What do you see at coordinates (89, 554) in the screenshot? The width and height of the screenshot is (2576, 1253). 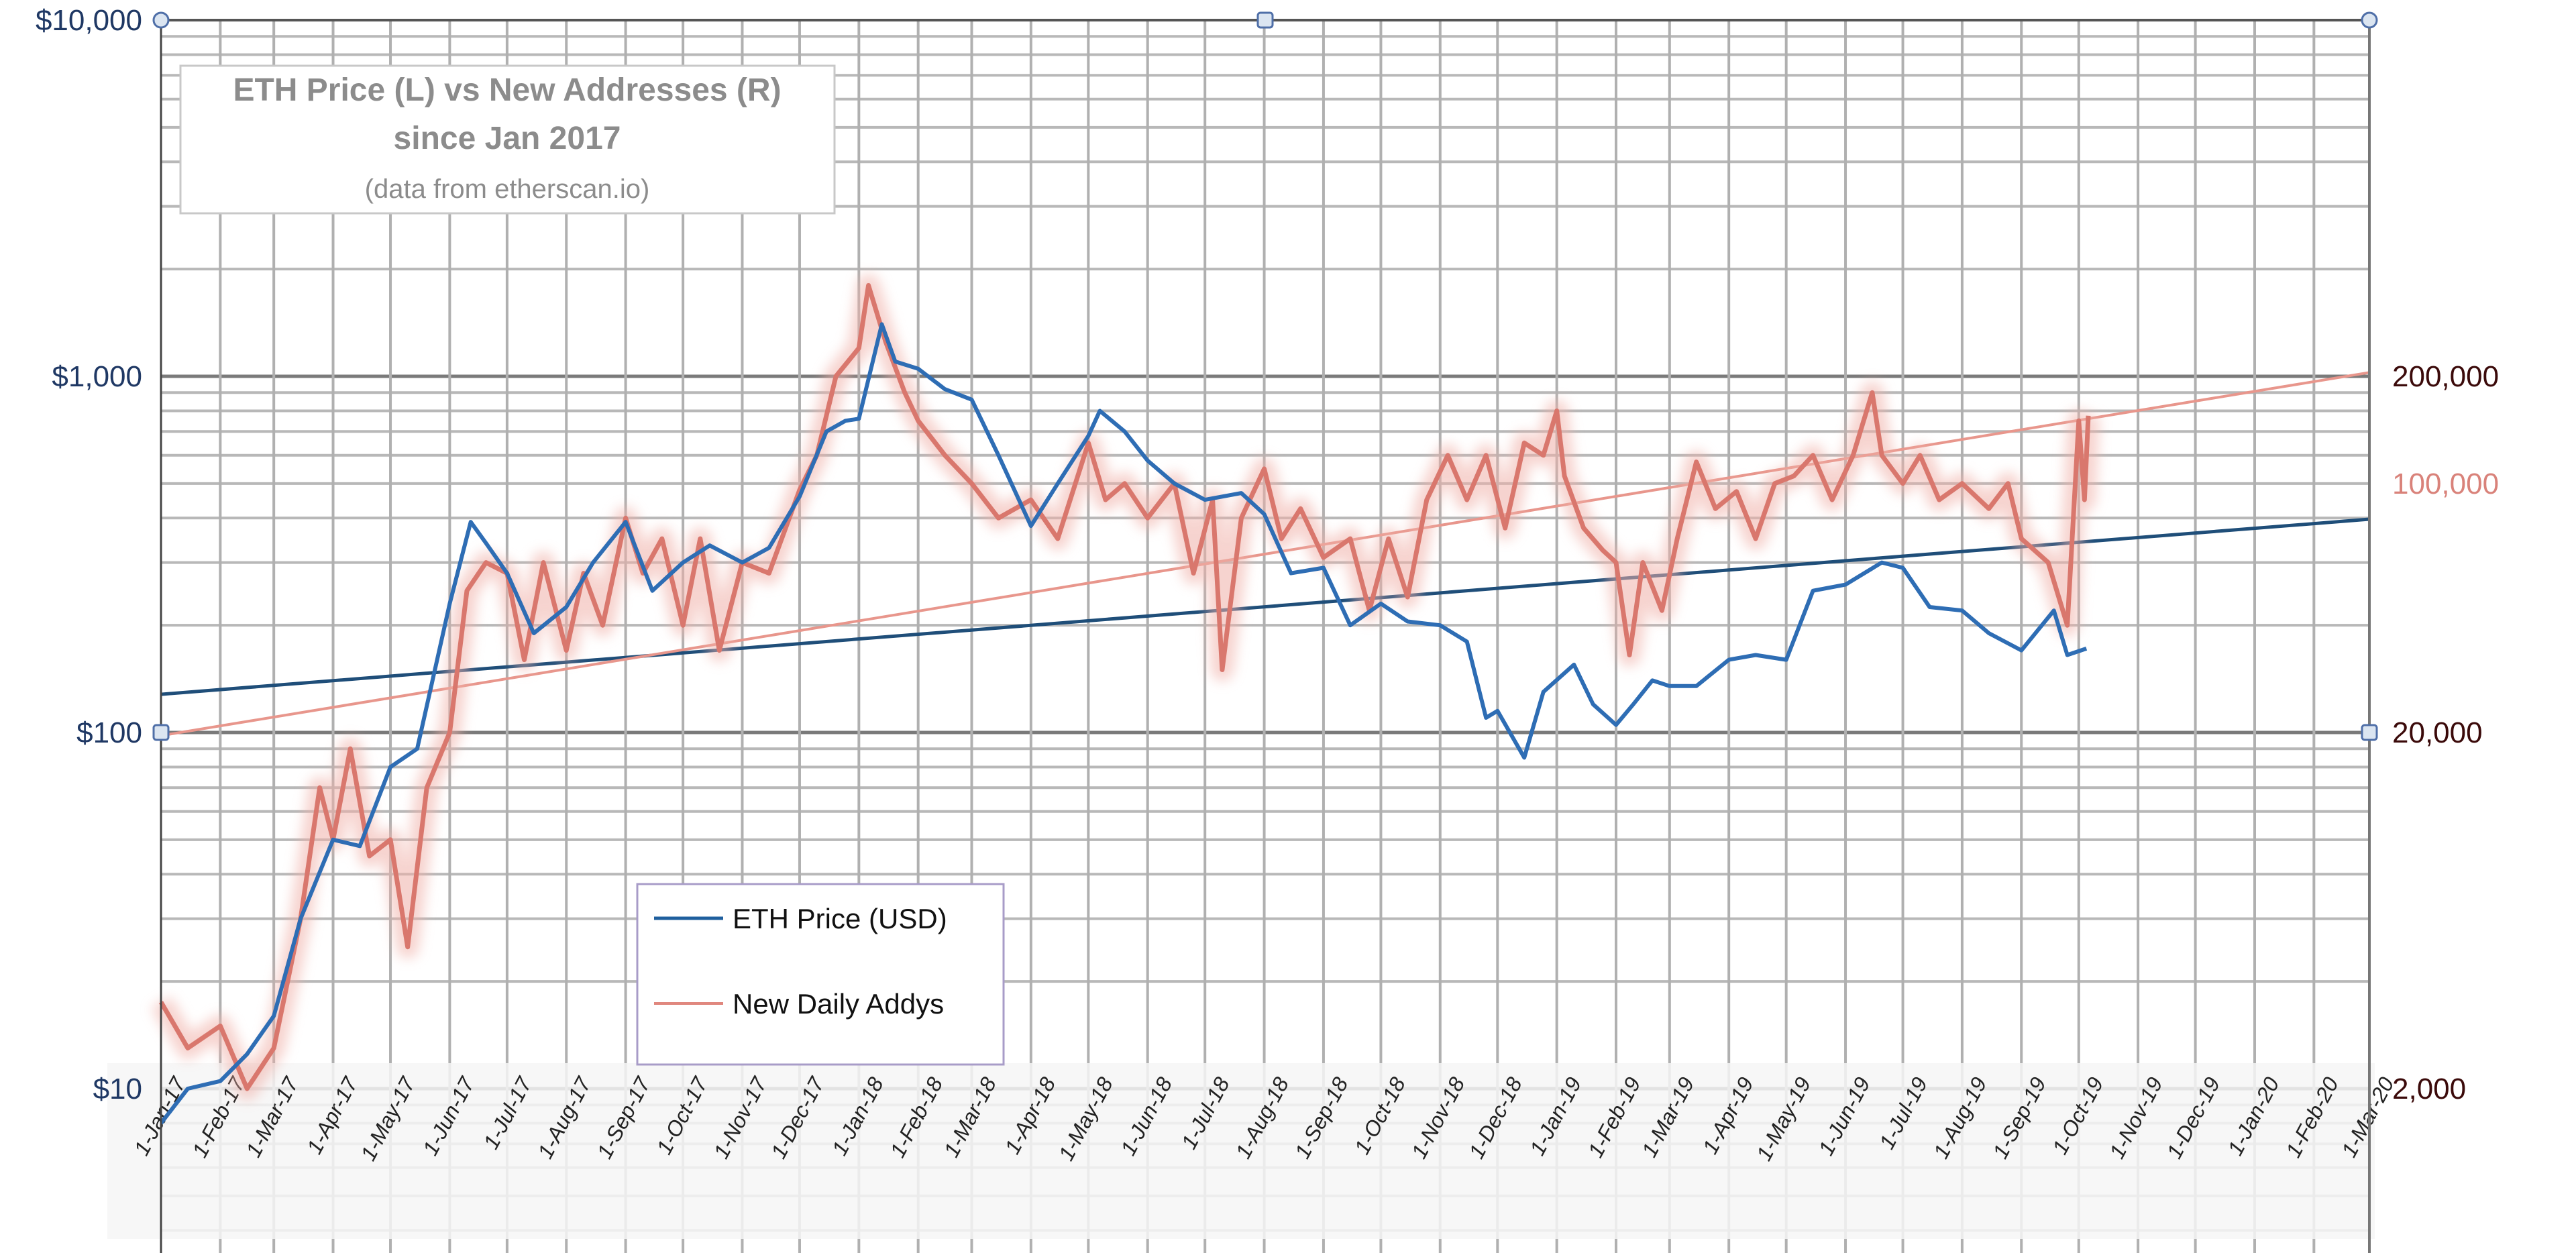 I see `left-axis-labels: $10 $100 $1,000 $10,000` at bounding box center [89, 554].